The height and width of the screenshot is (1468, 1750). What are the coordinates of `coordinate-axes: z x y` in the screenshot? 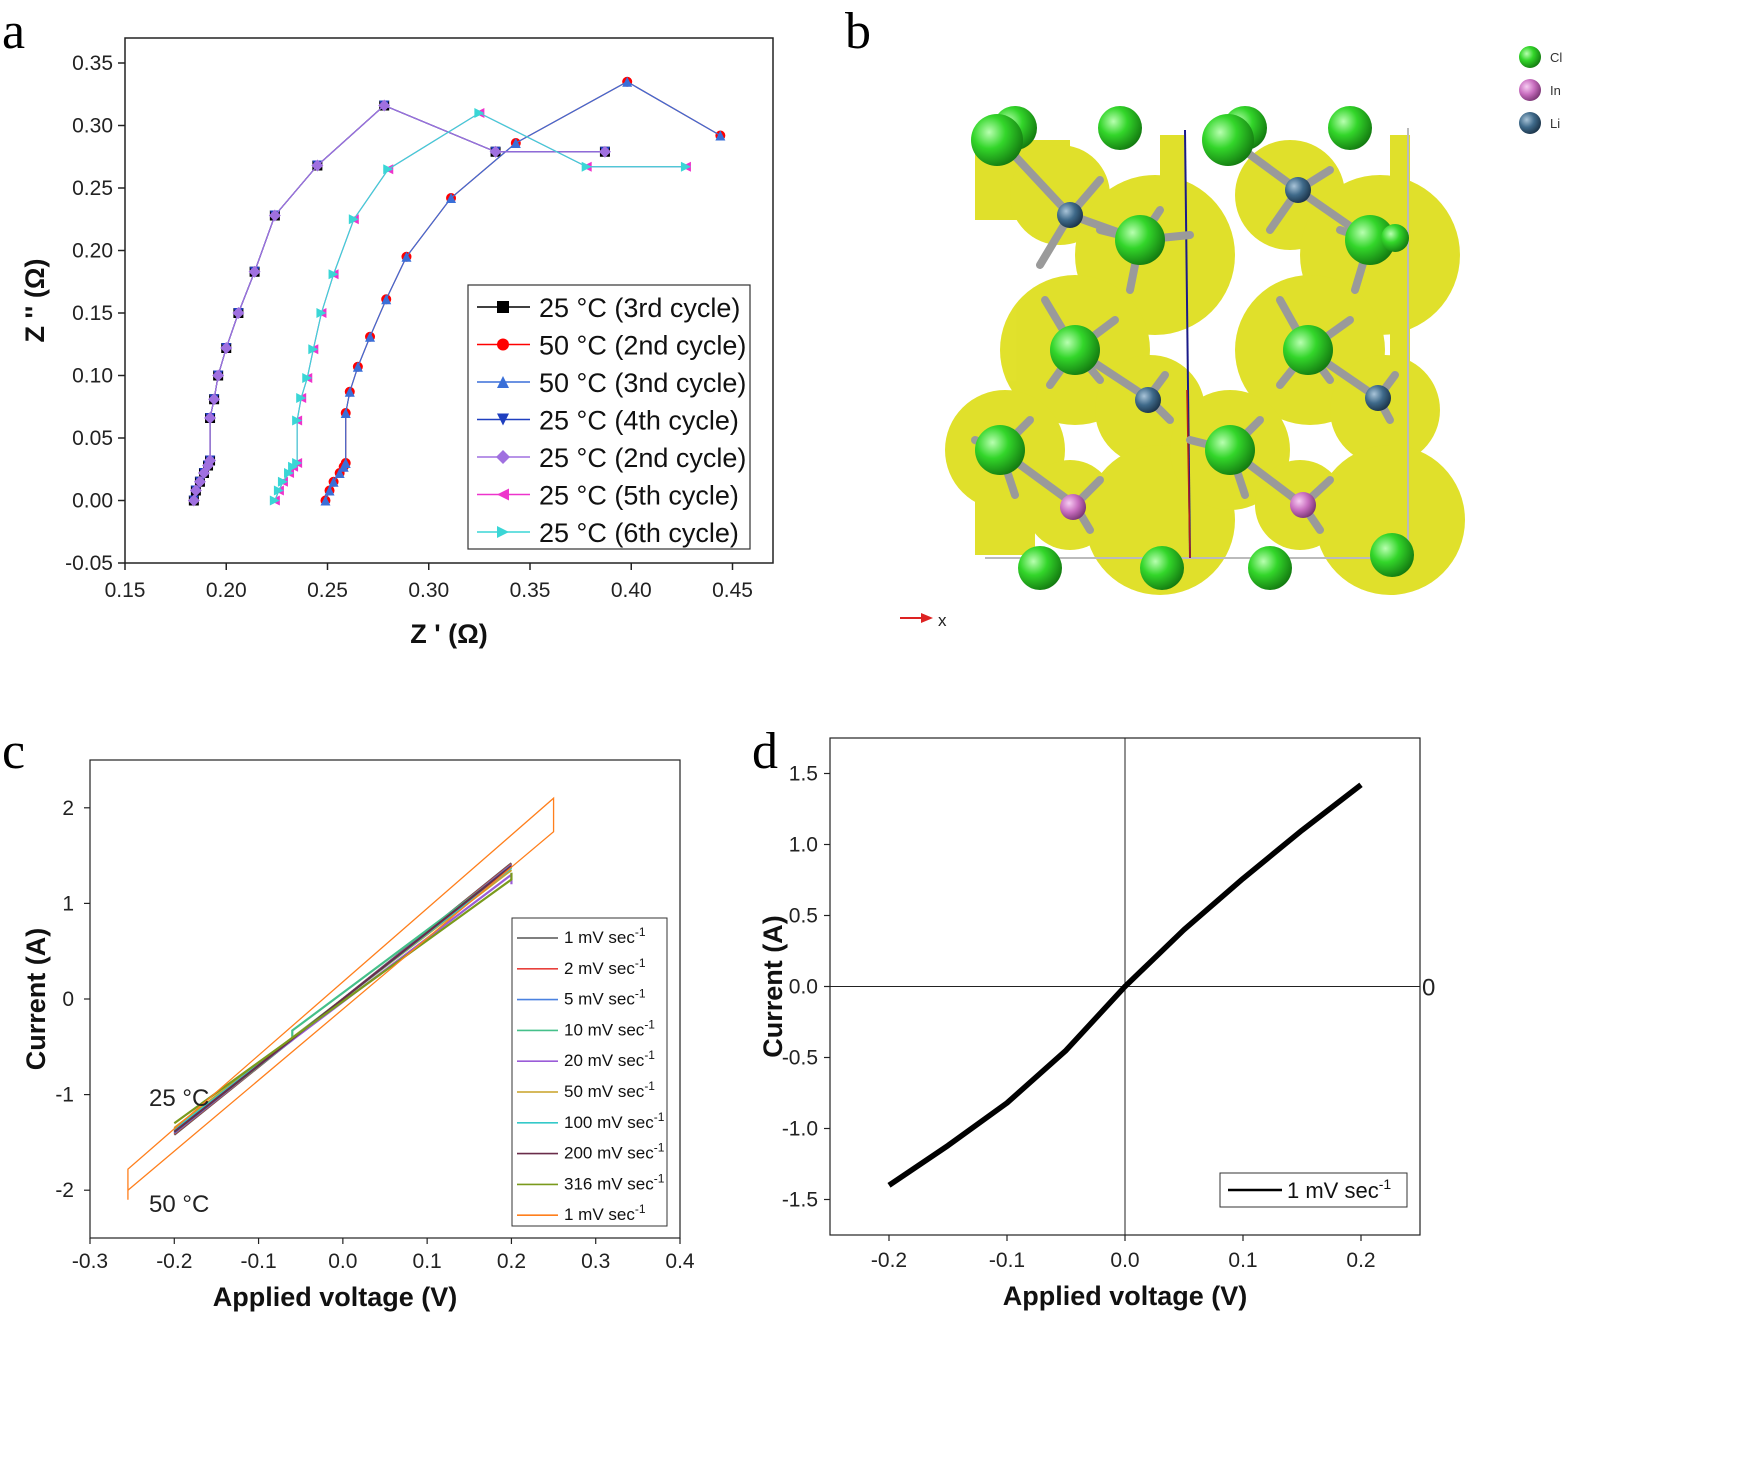 It's located at (923, 620).